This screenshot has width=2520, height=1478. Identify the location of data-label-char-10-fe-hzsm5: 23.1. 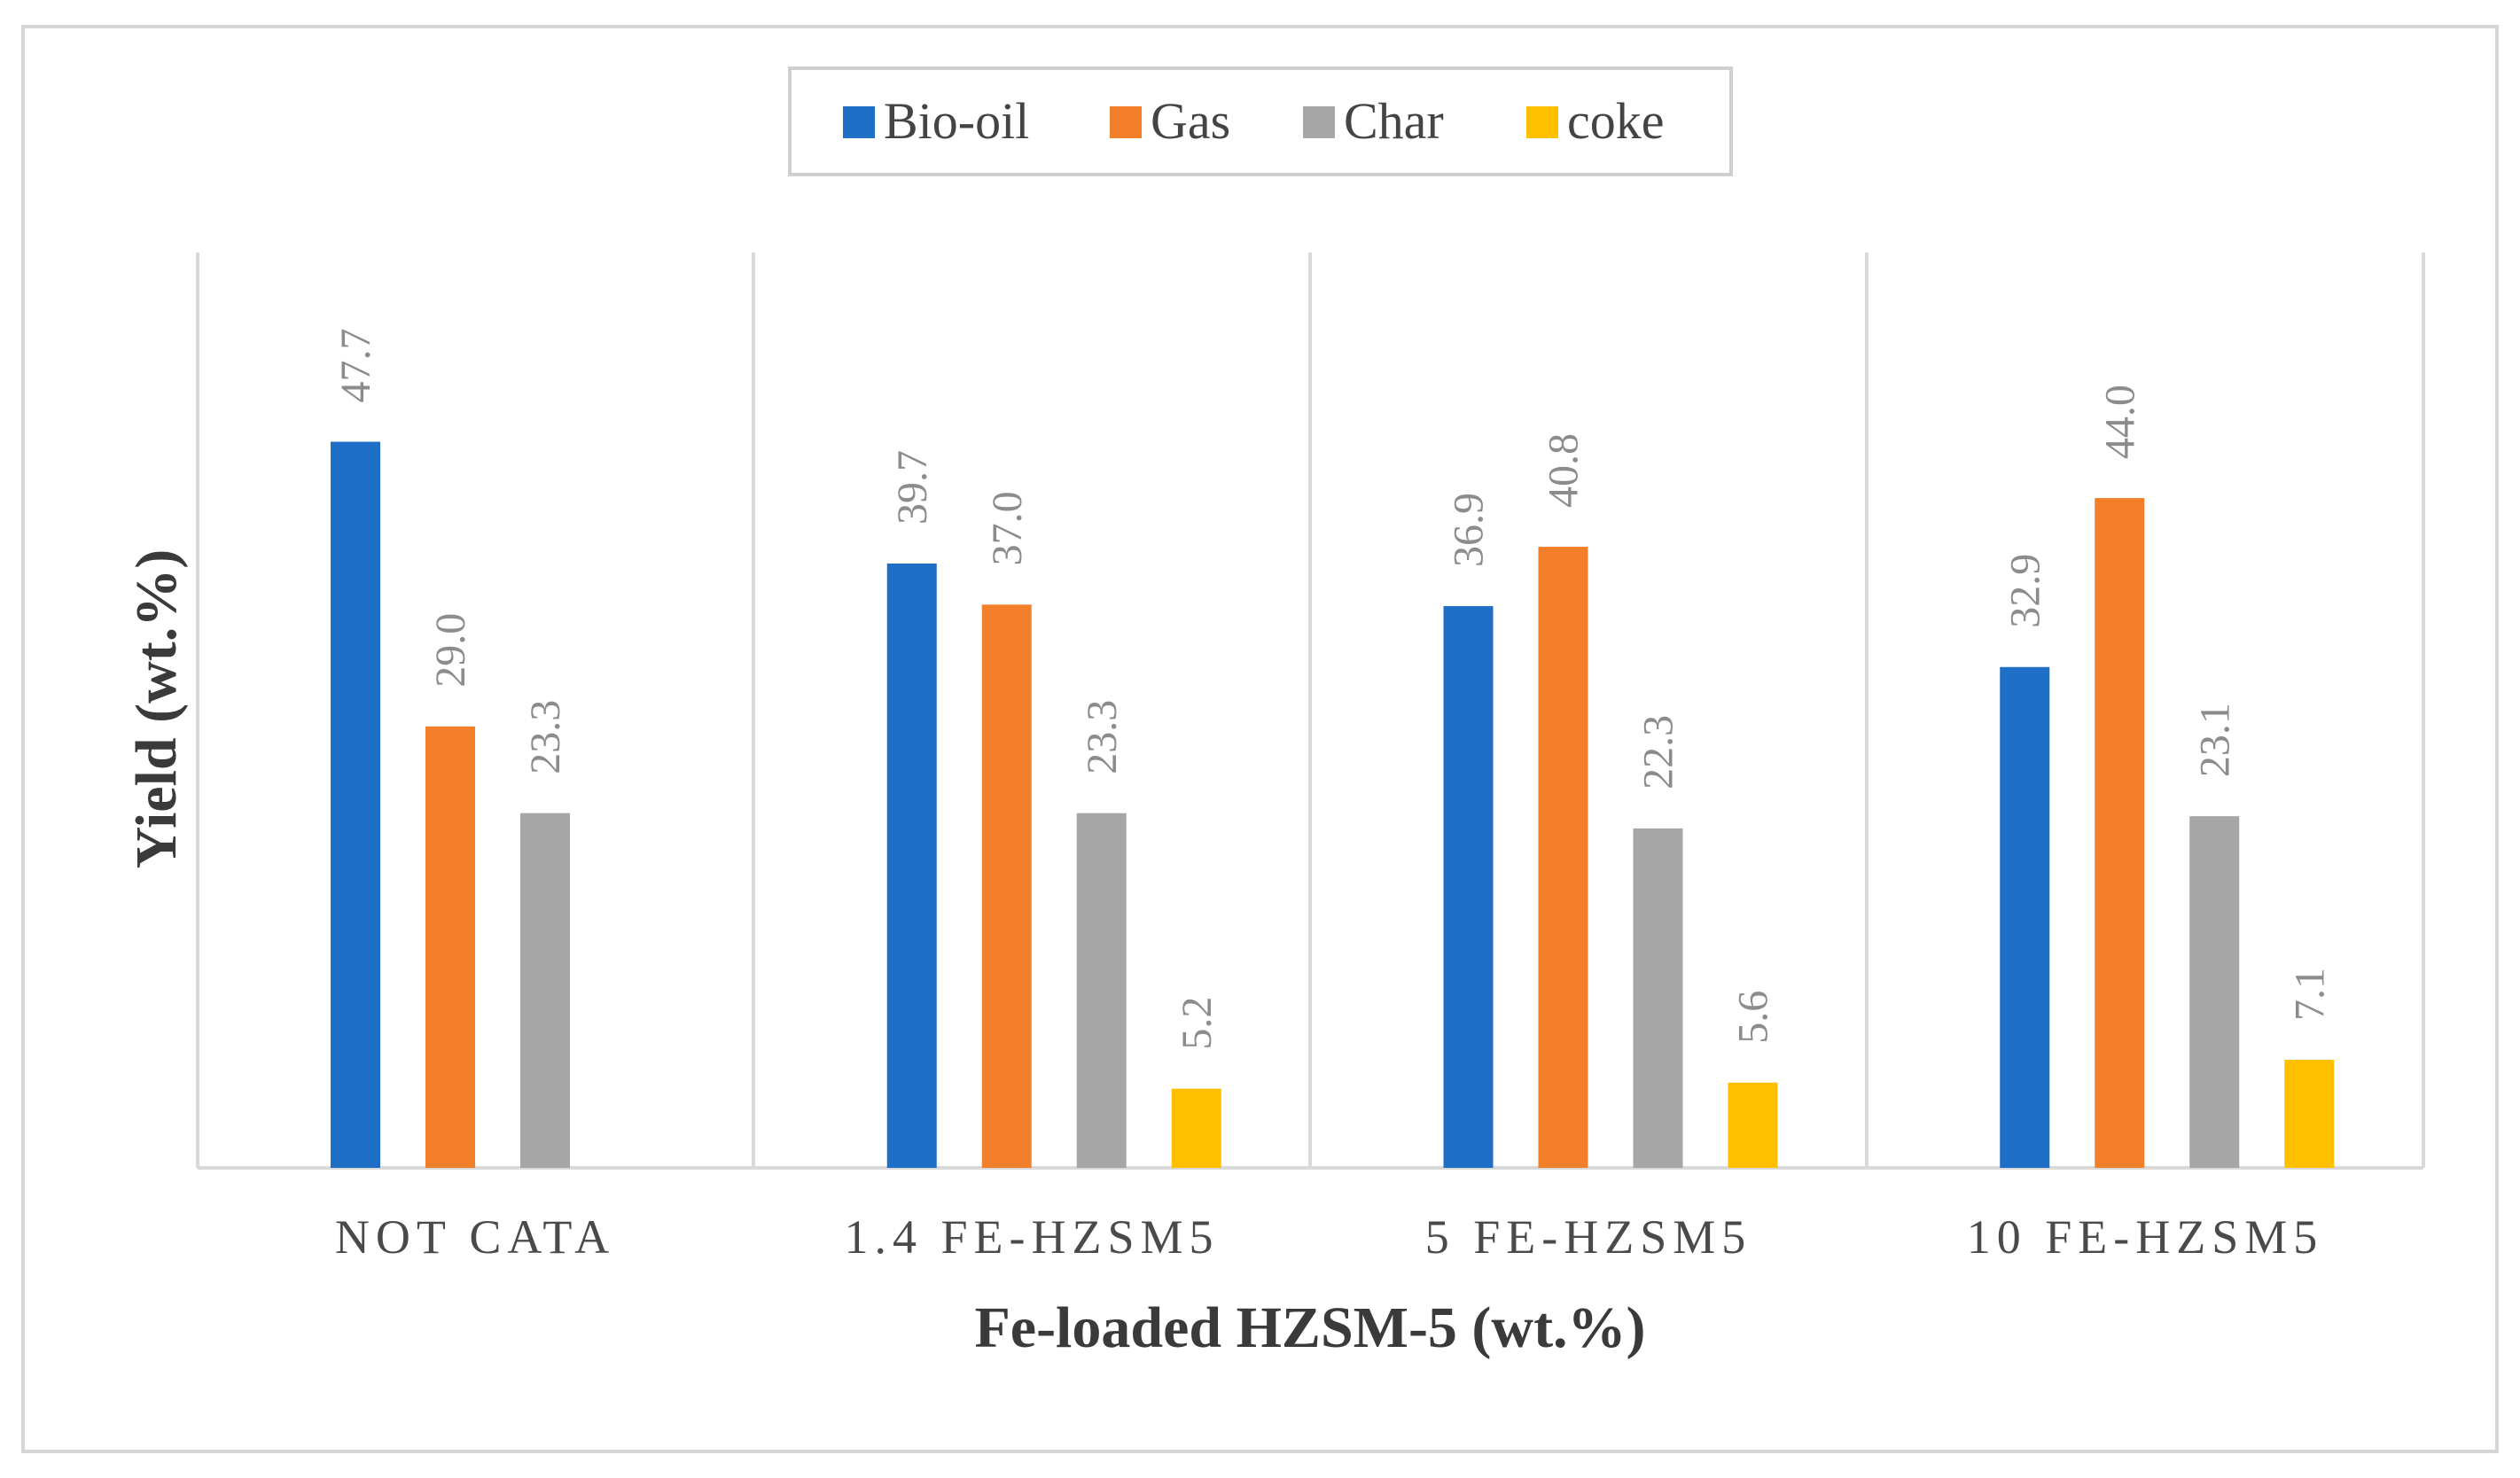
(2214, 740).